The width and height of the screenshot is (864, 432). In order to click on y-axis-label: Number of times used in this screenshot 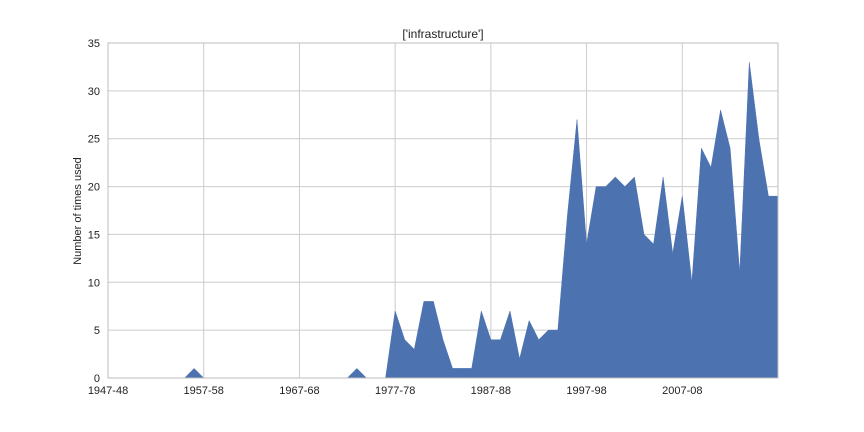, I will do `click(78, 211)`.